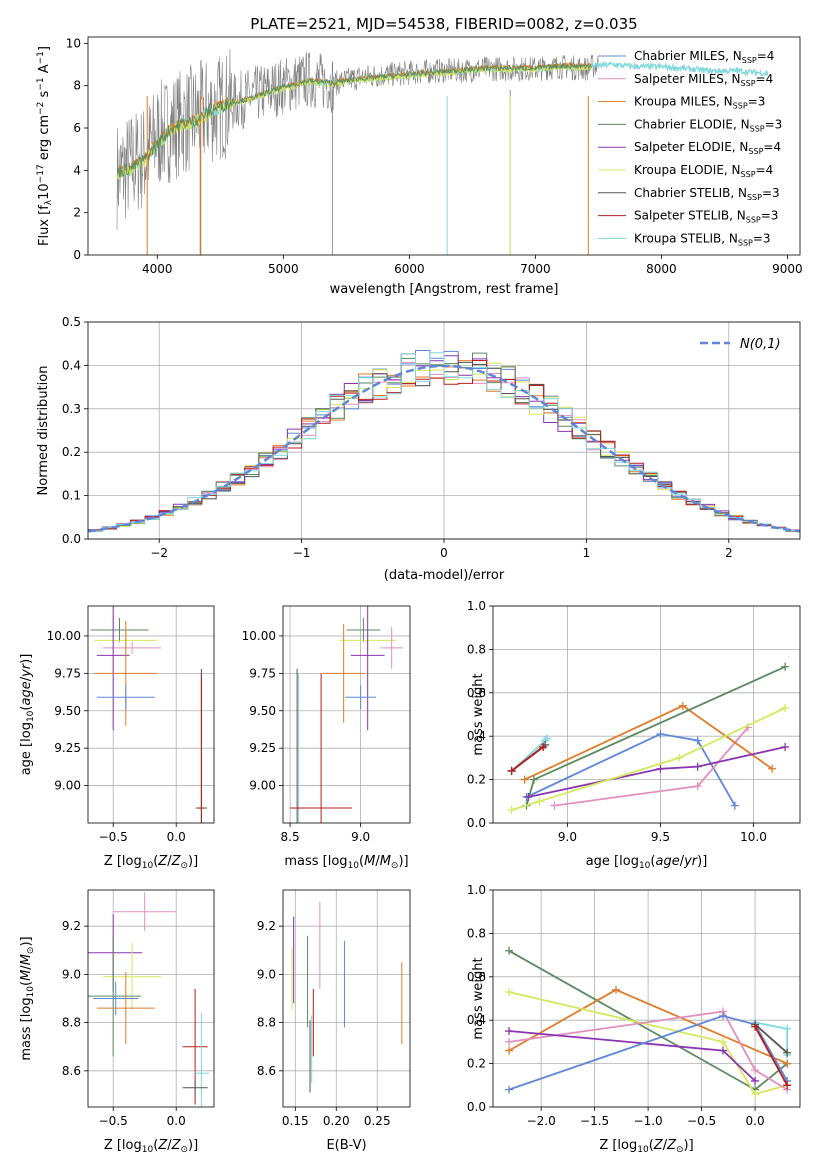 The width and height of the screenshot is (819, 1170). What do you see at coordinates (157, 269) in the screenshot?
I see `x-tick-label: 4000` at bounding box center [157, 269].